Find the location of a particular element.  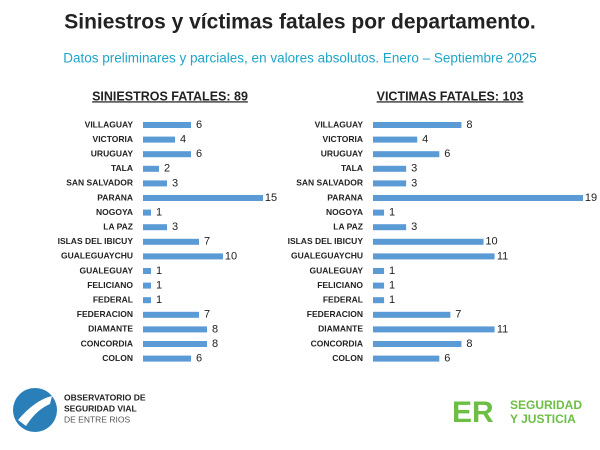

category-label: NOGOYA is located at coordinates (114, 212).